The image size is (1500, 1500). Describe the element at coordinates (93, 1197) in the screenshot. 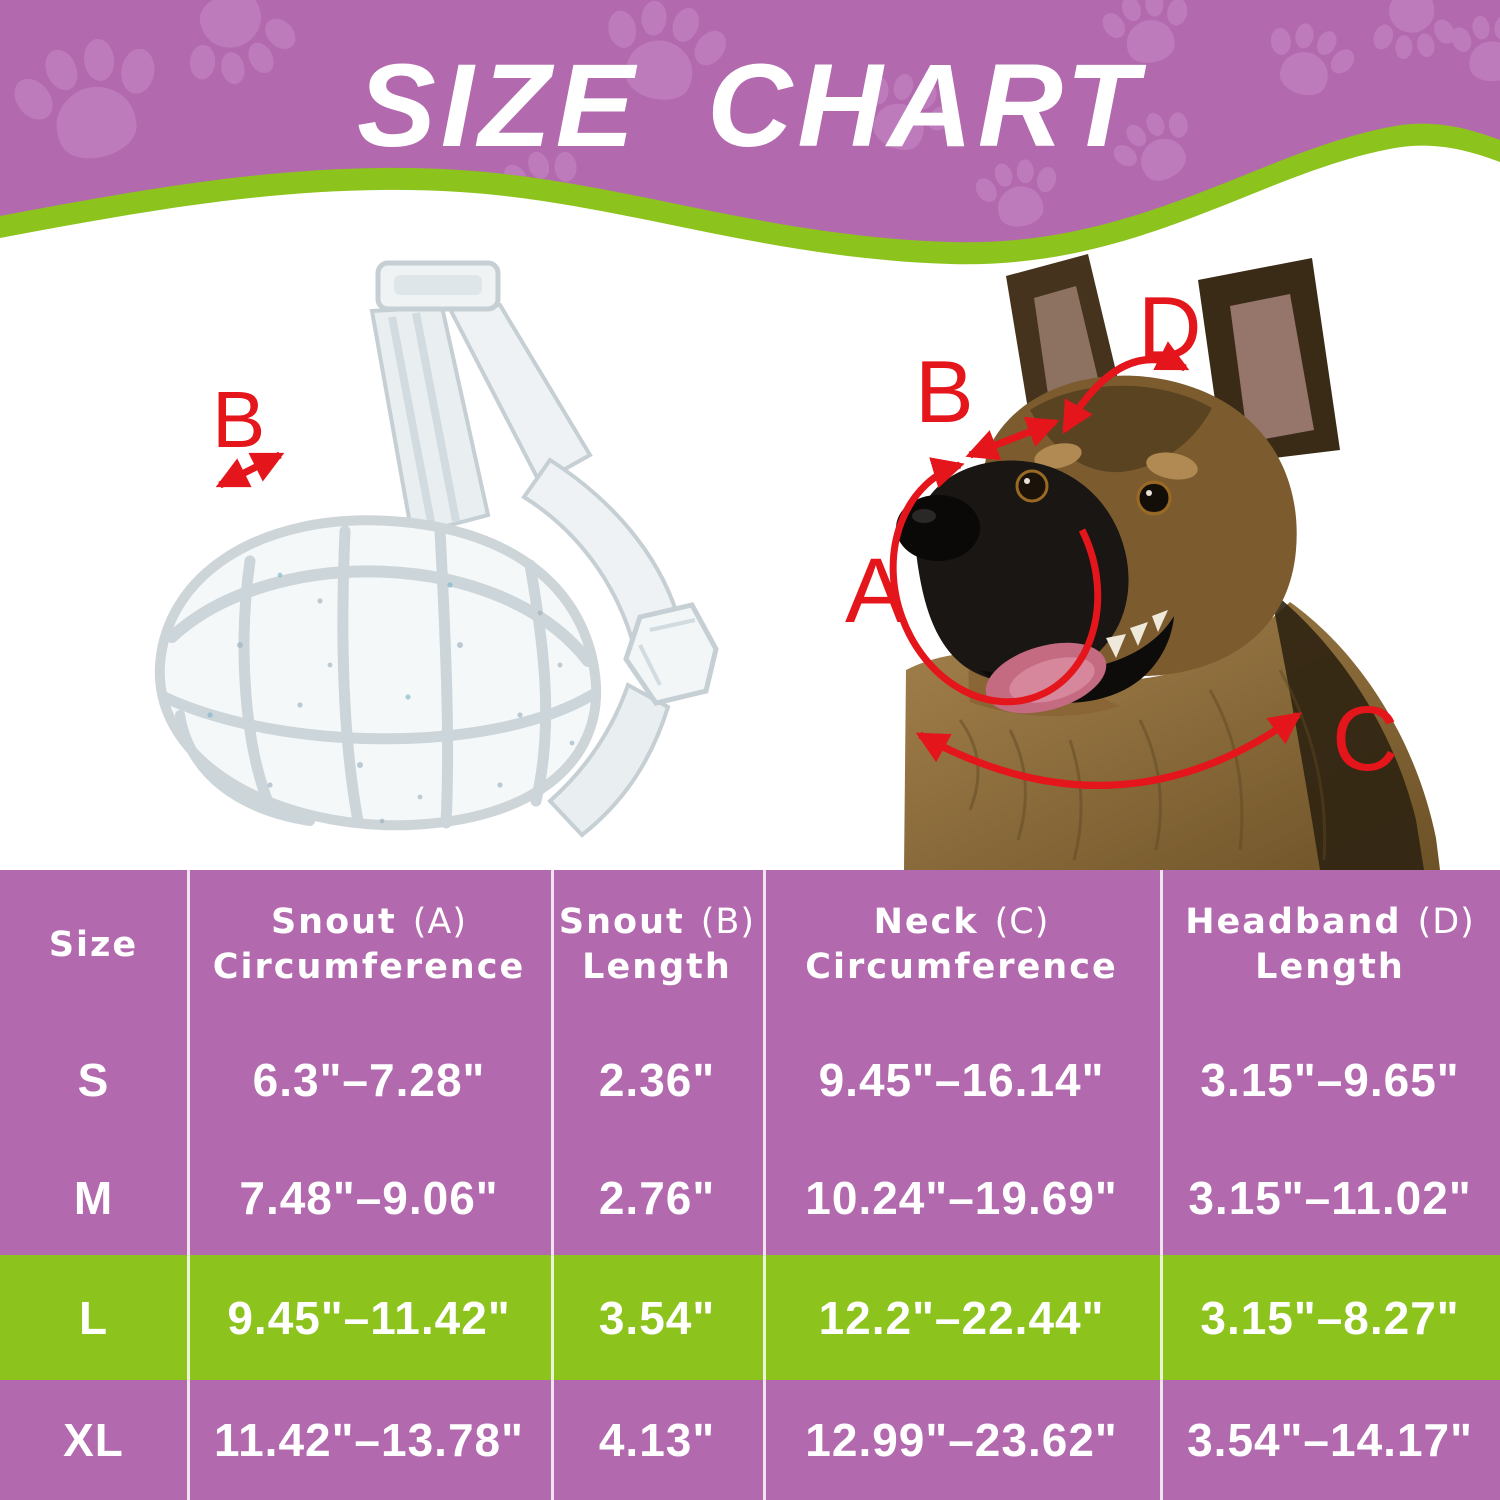

I see `size-cell: M` at that location.